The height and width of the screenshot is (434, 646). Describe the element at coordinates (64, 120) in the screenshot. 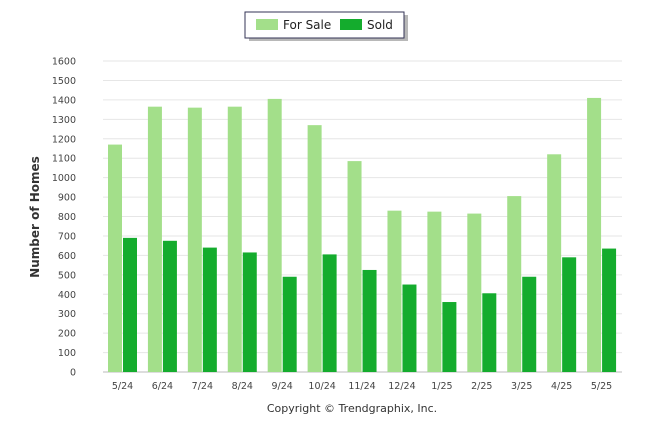

I see `y-tick-label: 1300` at that location.